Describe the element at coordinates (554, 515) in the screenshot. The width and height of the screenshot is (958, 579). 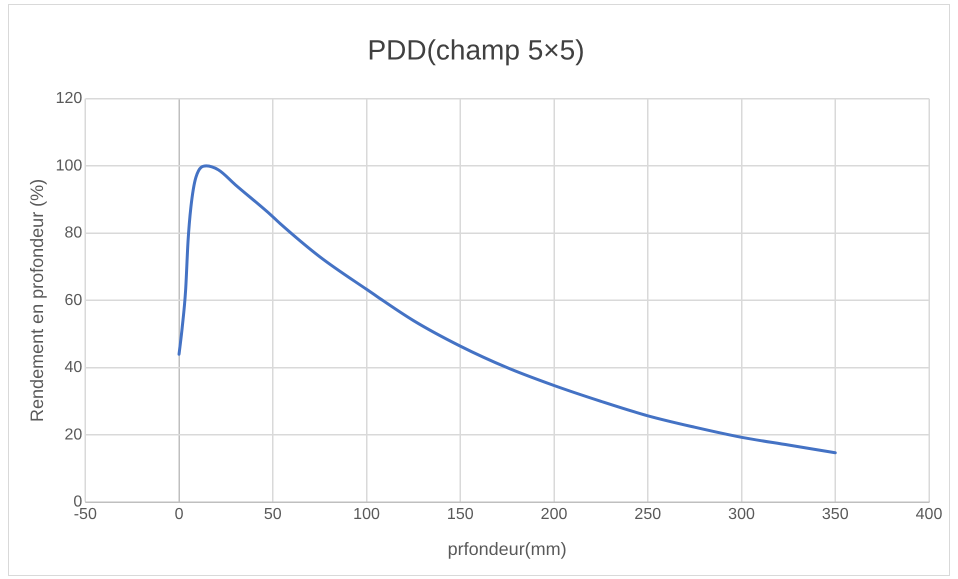
I see `x-tick-label: 200` at that location.